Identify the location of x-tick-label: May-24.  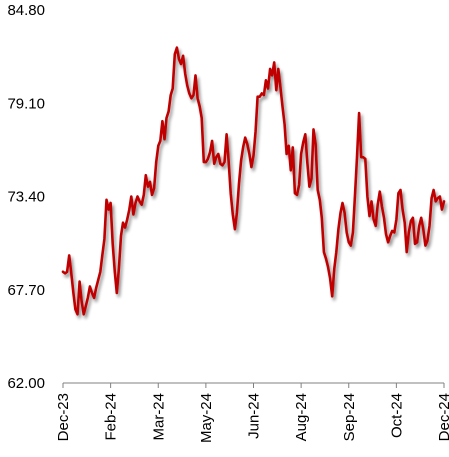
(206, 418).